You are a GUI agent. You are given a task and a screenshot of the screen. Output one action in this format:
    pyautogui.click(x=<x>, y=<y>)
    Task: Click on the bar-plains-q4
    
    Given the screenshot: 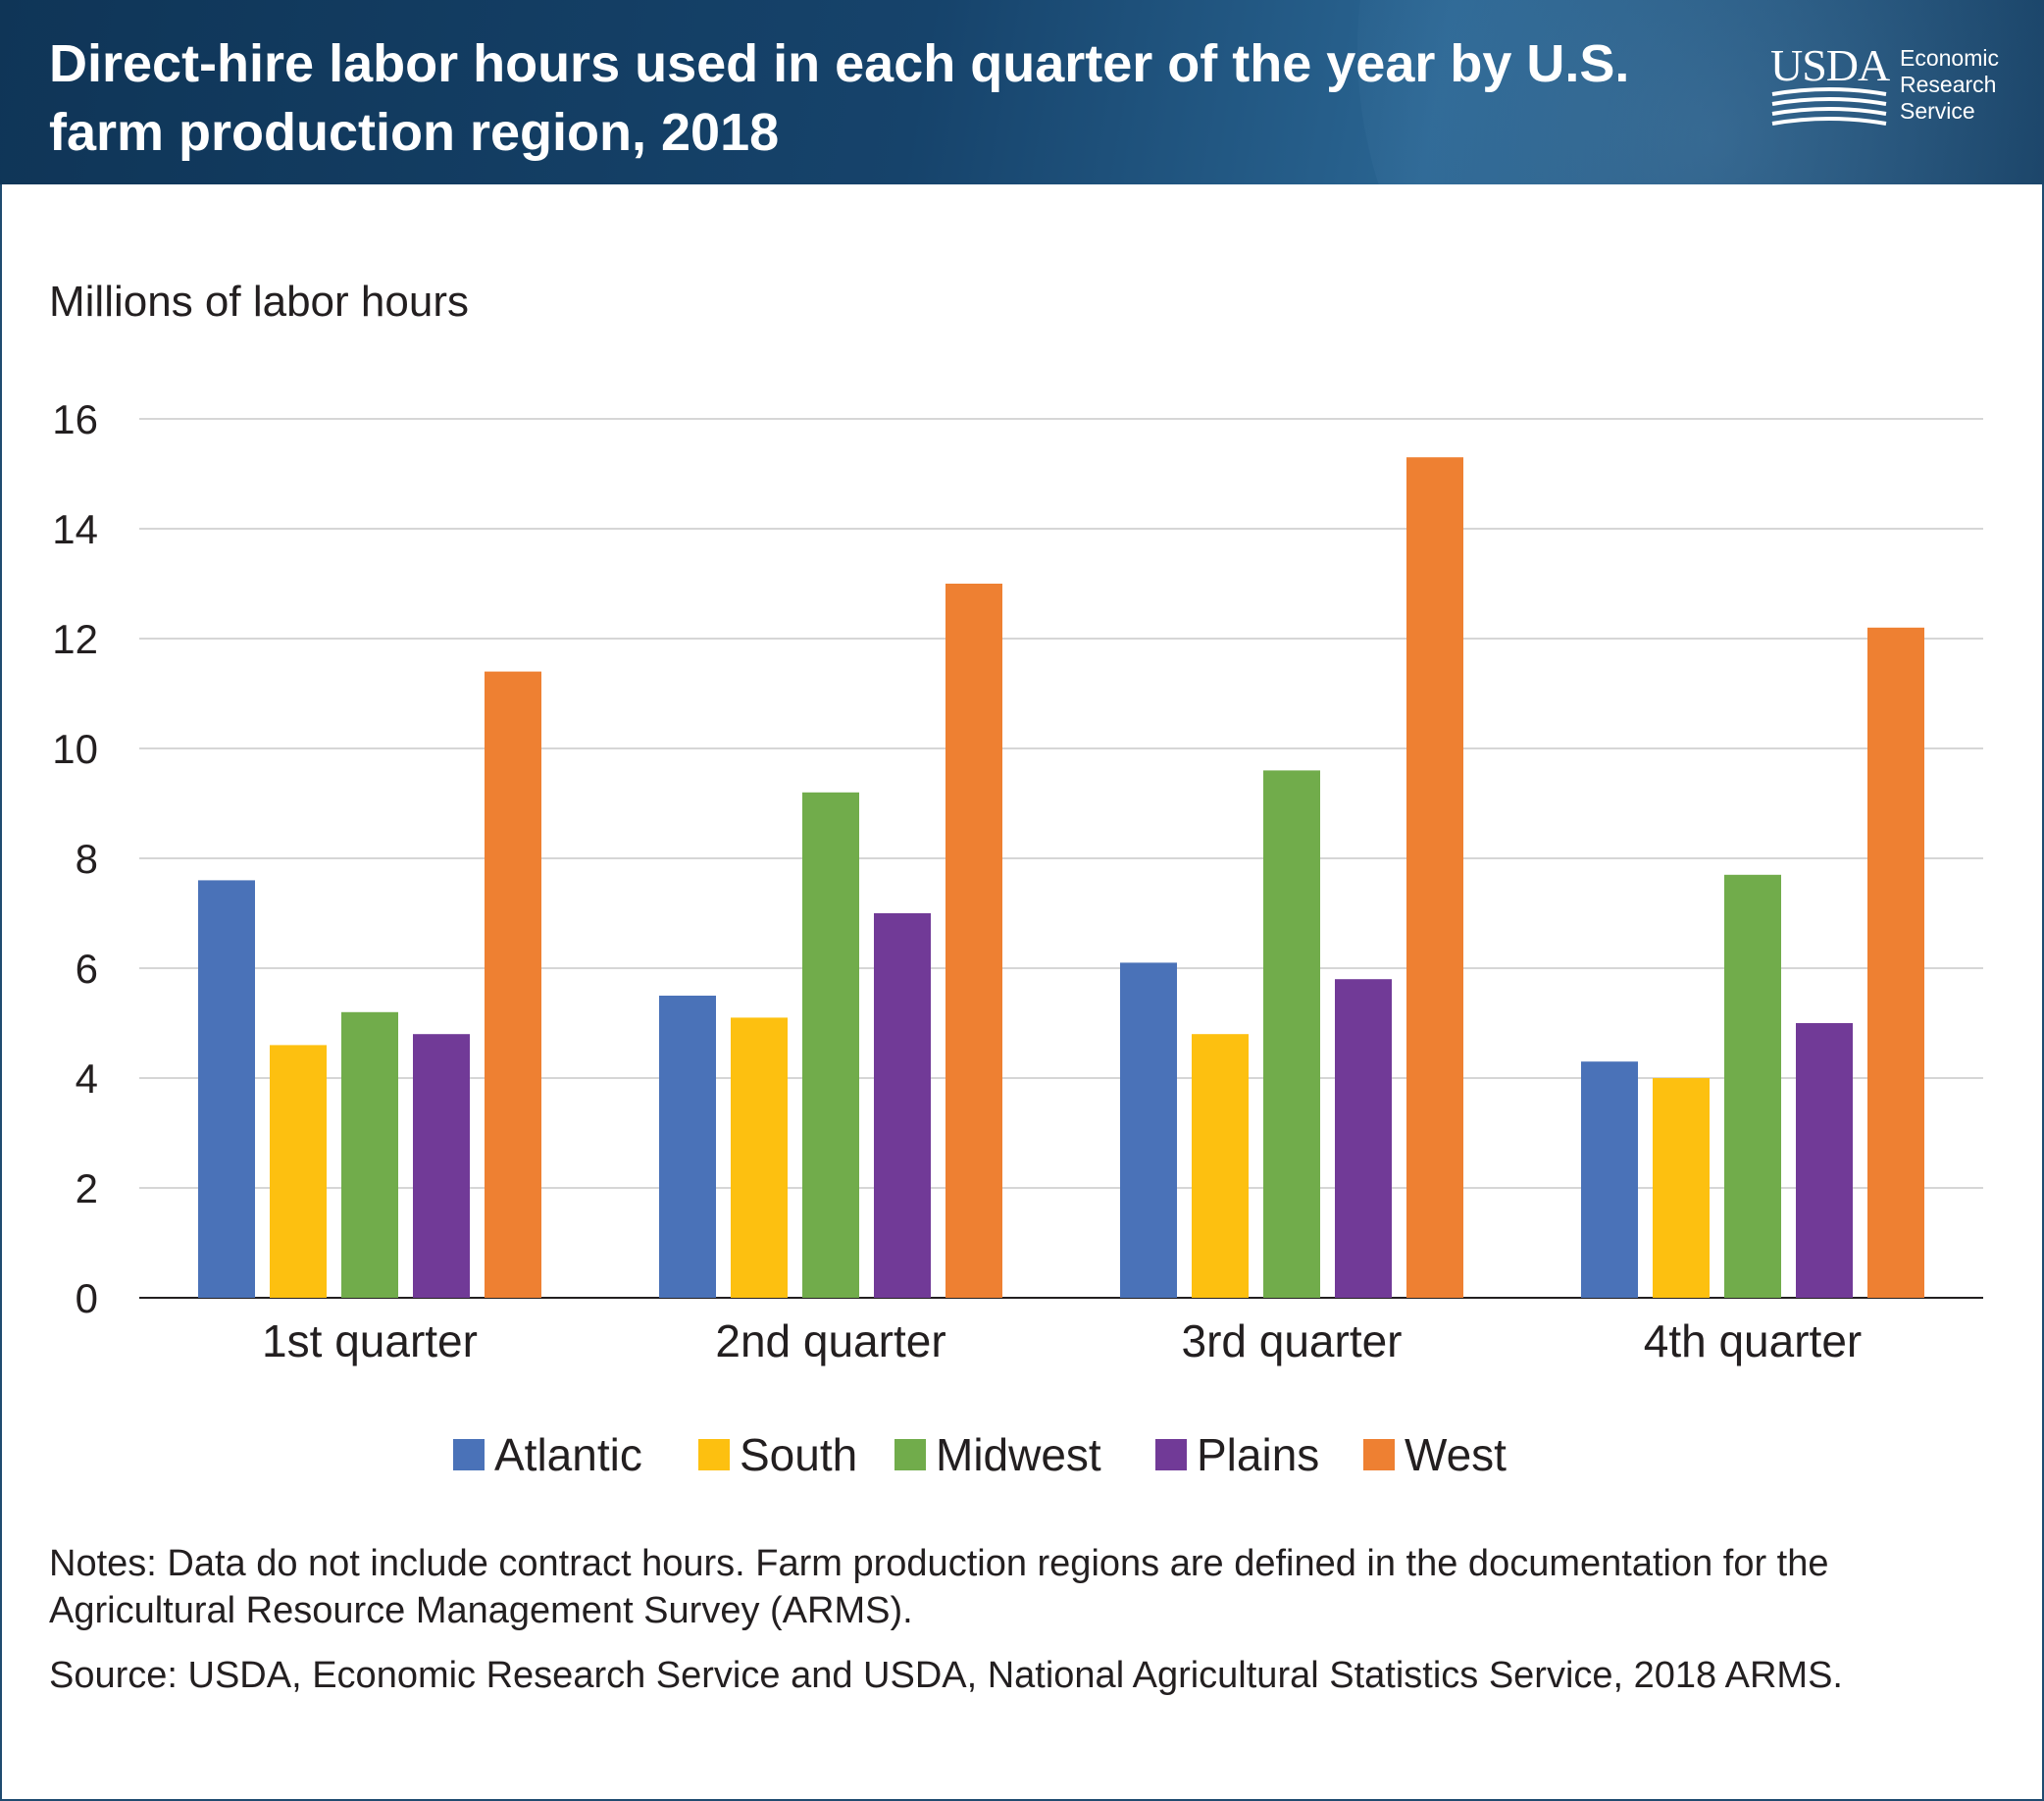 What is the action you would take?
    pyautogui.click(x=1825, y=1160)
    